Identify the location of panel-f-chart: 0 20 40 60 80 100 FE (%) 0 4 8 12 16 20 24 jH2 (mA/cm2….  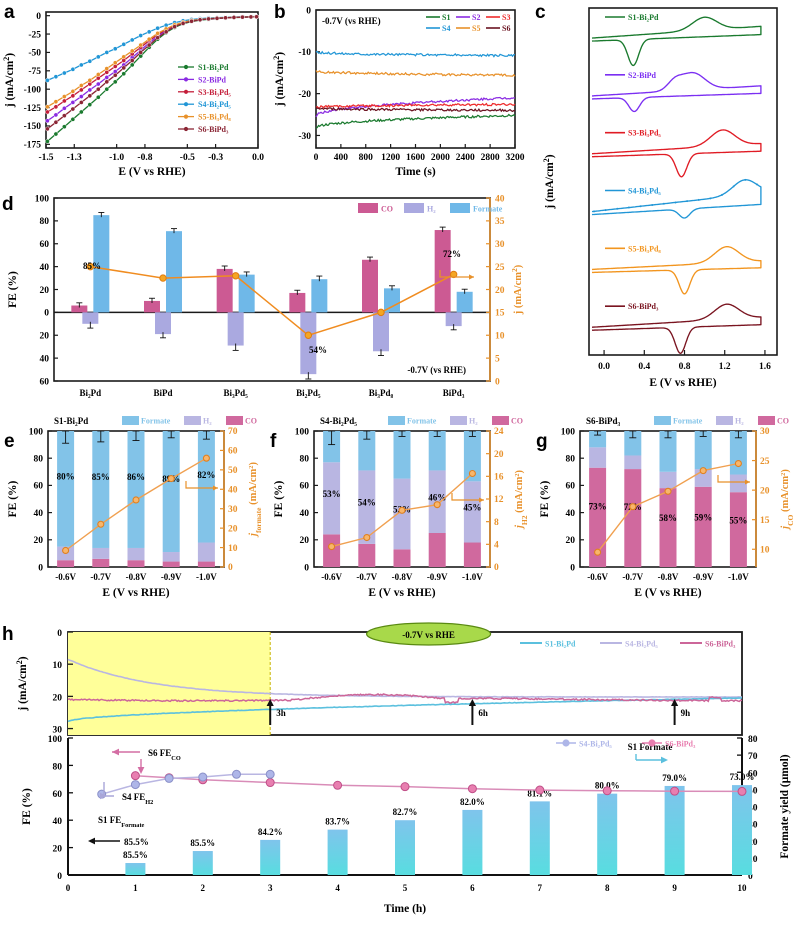
(401, 507).